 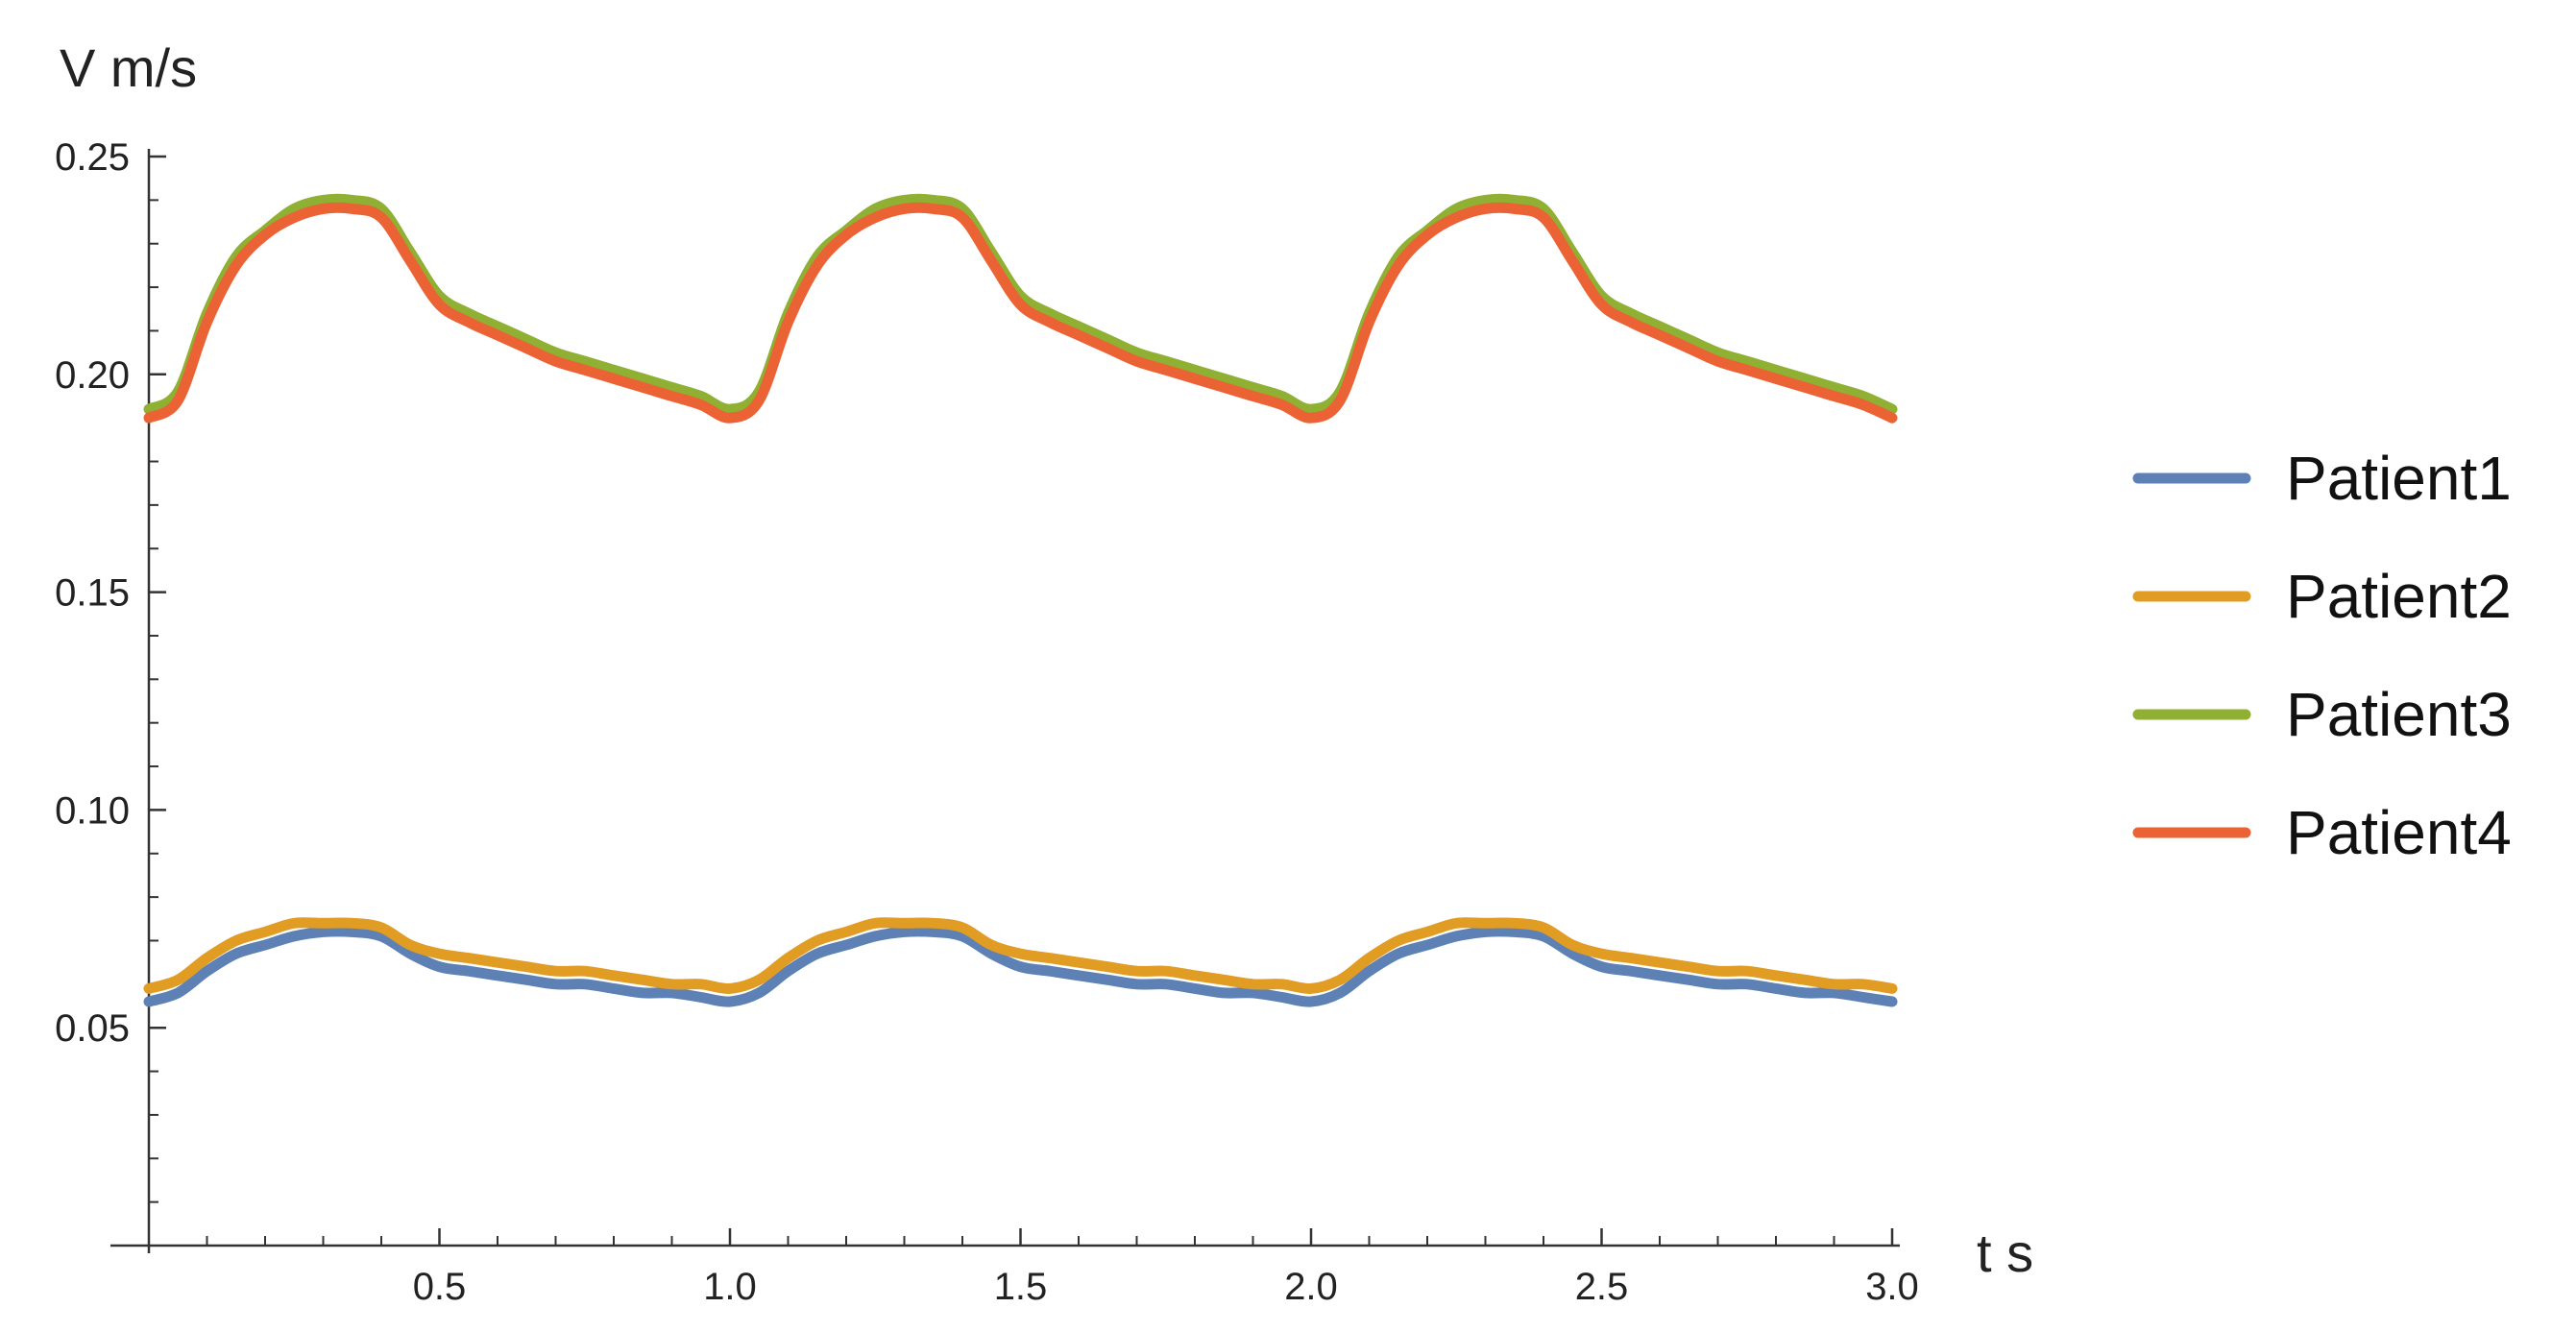 I want to click on series-line-patient3, so click(x=1020, y=304).